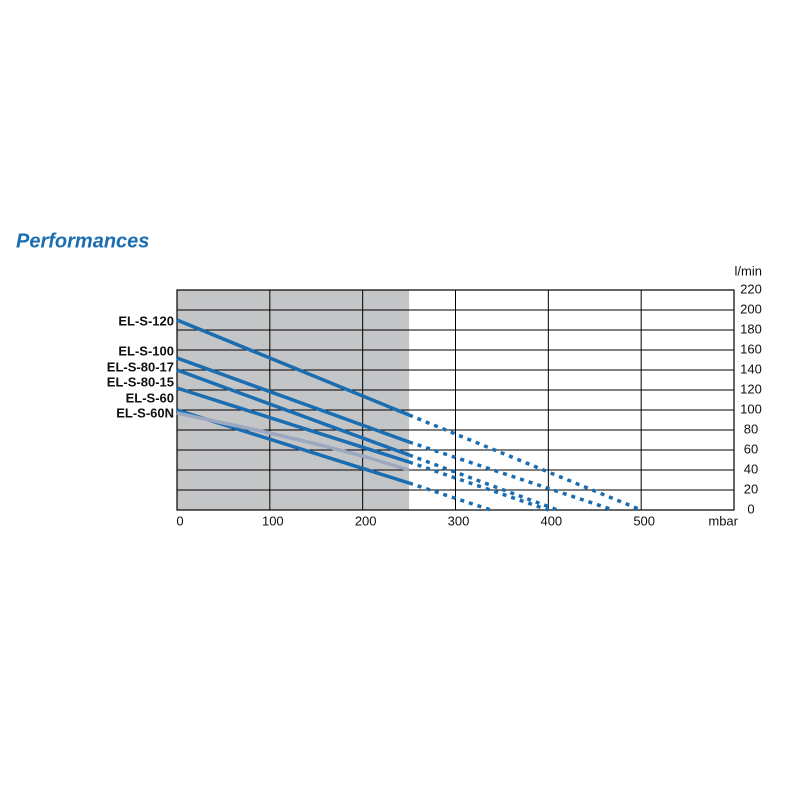  What do you see at coordinates (644, 520) in the screenshot?
I see `x-tick-label: 500` at bounding box center [644, 520].